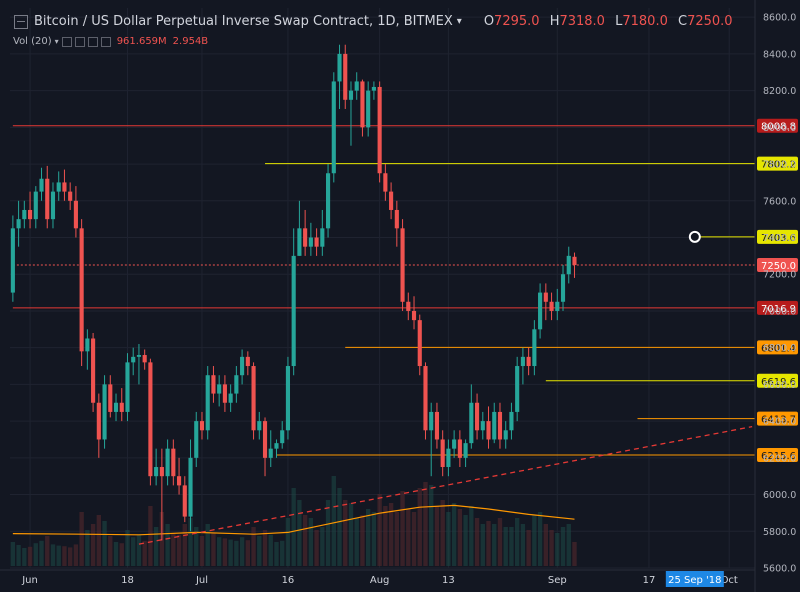  I want to click on price-tick-label: 8600.0, so click(779, 18).